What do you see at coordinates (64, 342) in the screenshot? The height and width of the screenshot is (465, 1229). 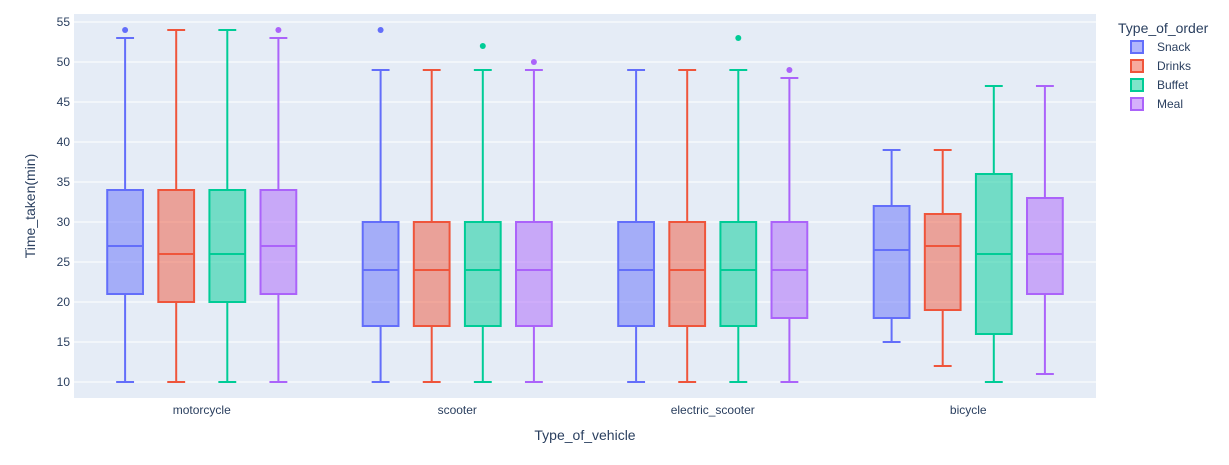 I see `y-tick-label: 15` at bounding box center [64, 342].